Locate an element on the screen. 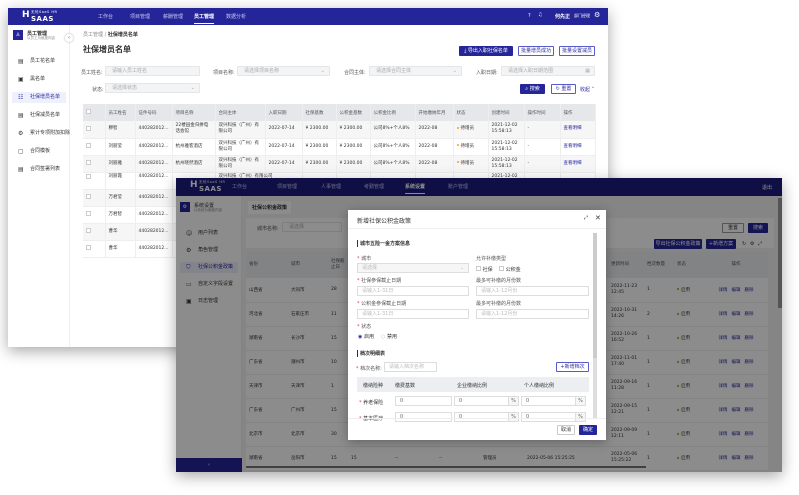 The width and height of the screenshot is (799, 495). modal-scrollbar is located at coordinates (595, 325).